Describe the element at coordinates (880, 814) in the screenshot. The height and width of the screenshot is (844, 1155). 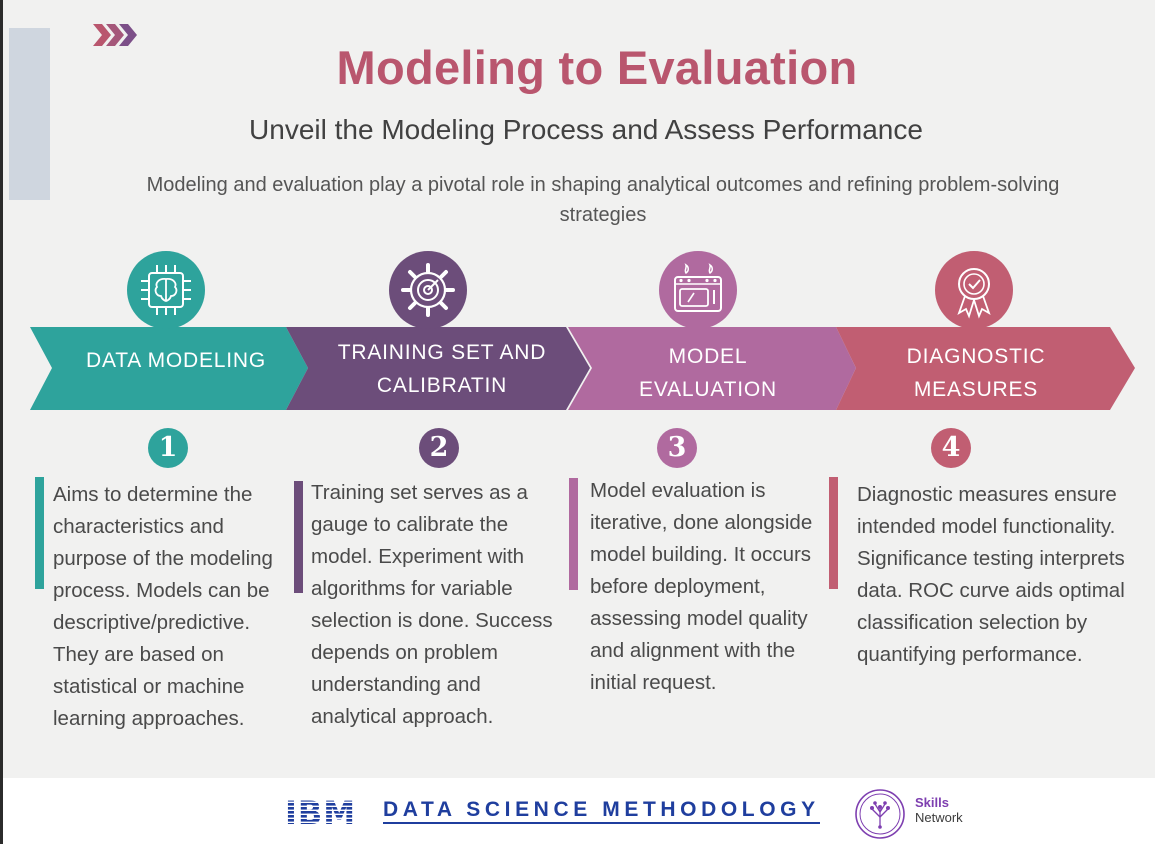
I see `skills-network-logo` at that location.